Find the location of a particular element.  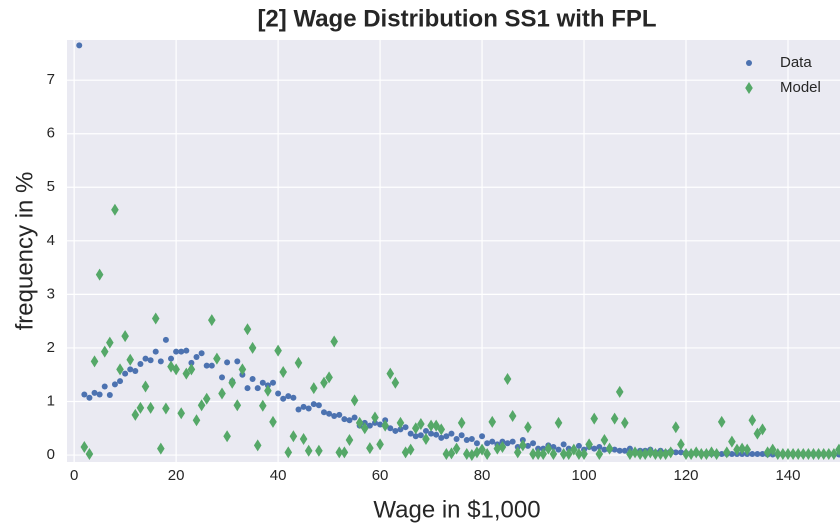

y-tick-label: 3 is located at coordinates (51, 293).